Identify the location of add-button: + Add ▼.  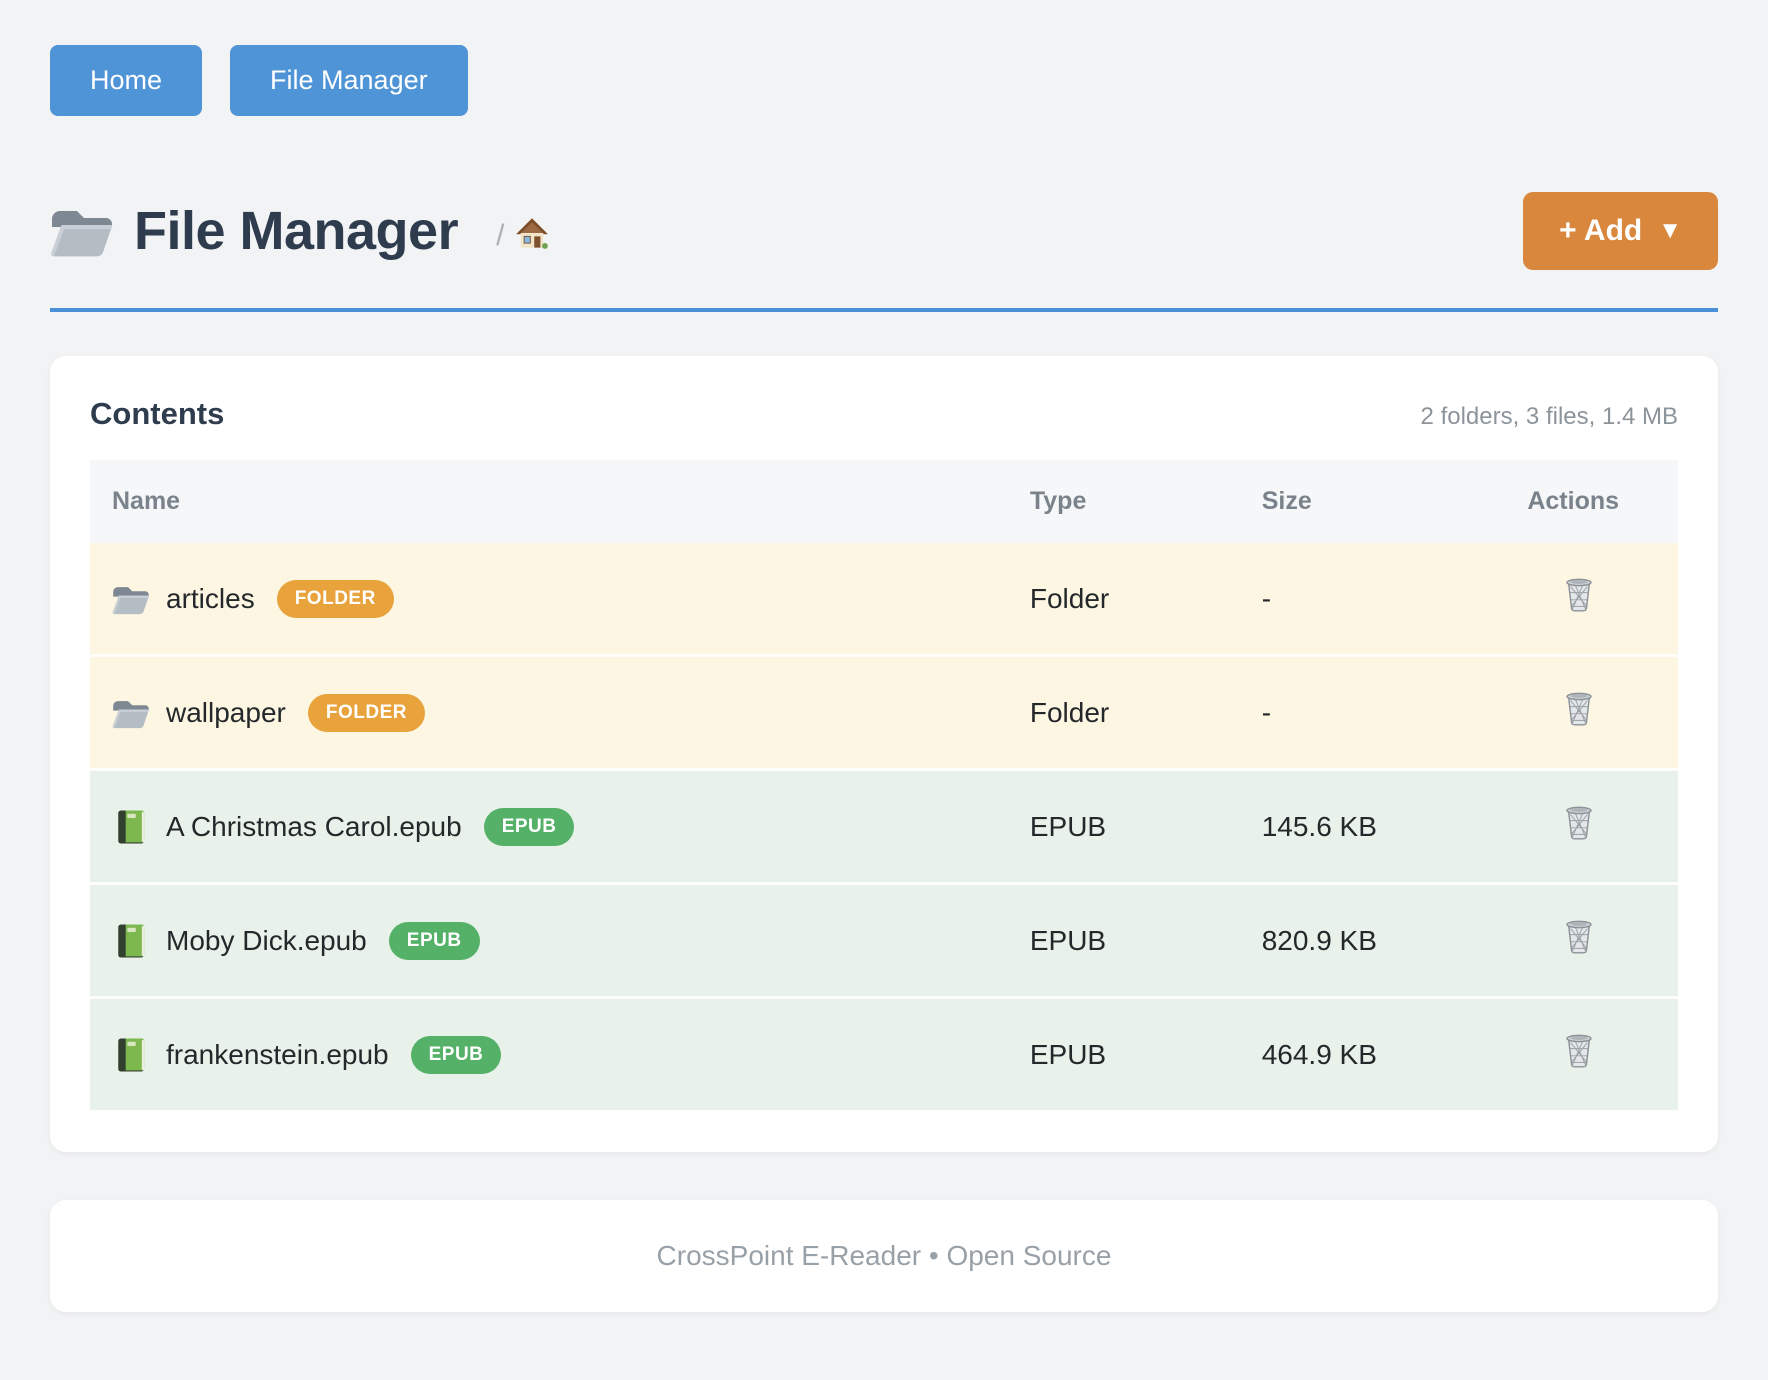
(1620, 231).